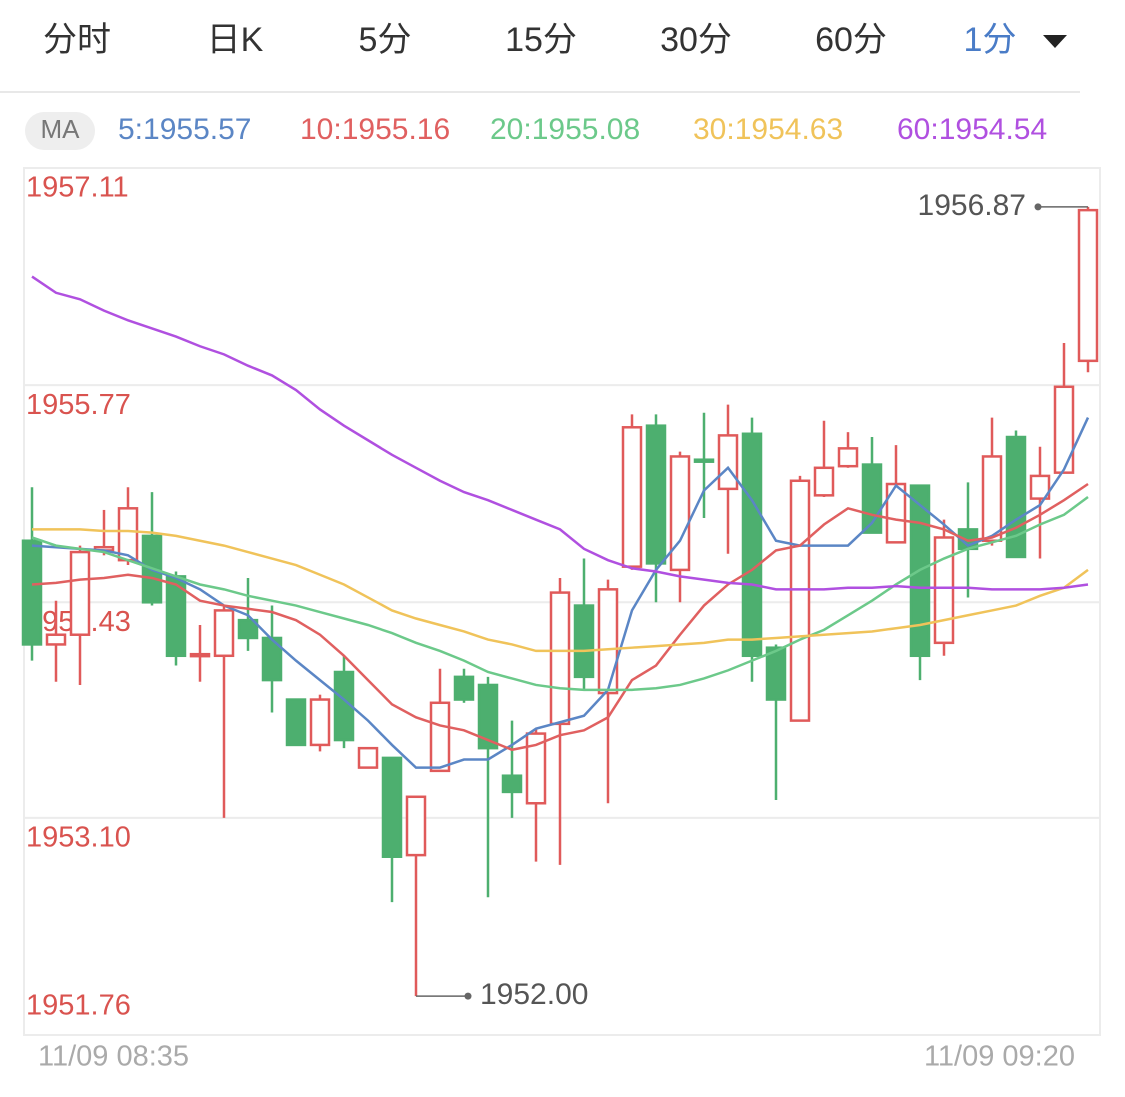 The image size is (1125, 1097). What do you see at coordinates (999, 1057) in the screenshot?
I see `x-tick-label: 11/09 09:20` at bounding box center [999, 1057].